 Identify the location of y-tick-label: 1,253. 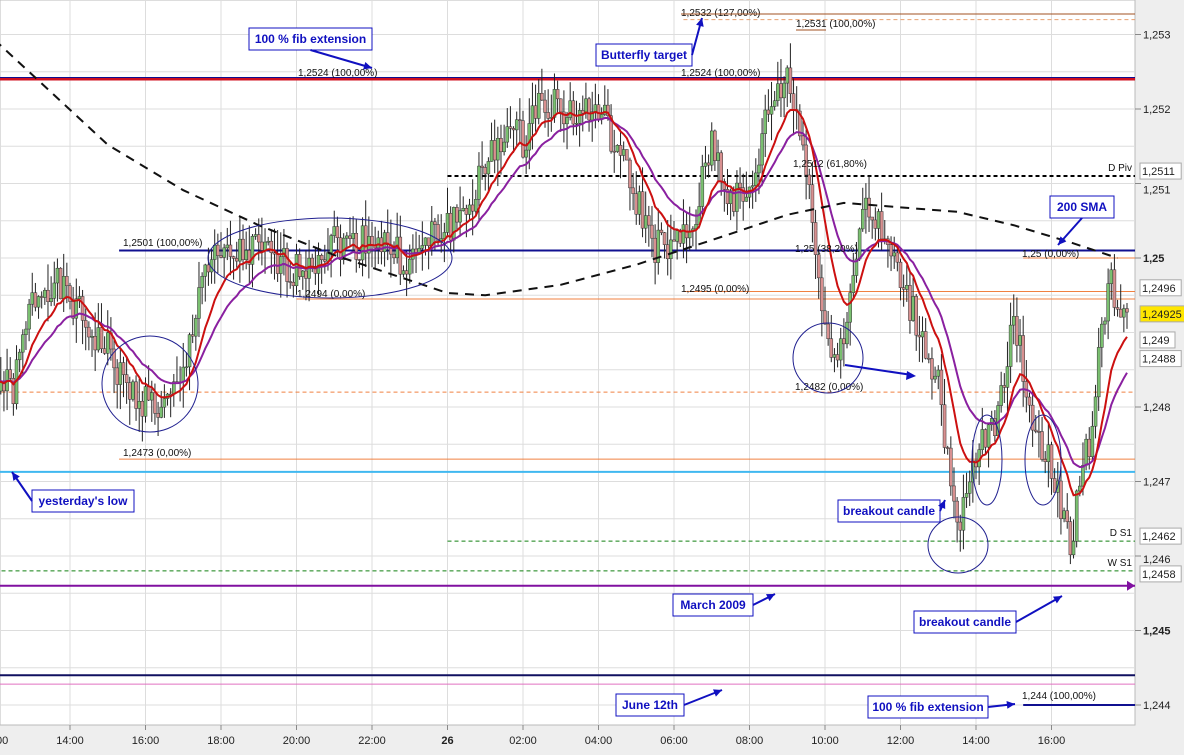
(1157, 36).